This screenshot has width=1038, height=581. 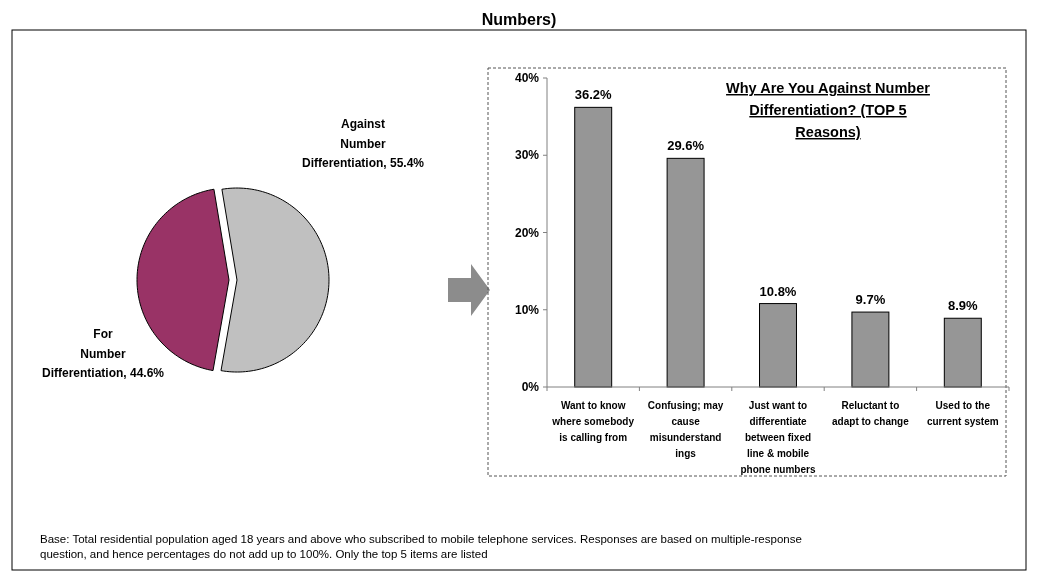 I want to click on text: Base: Total residential population aged 18 years and above who subscribed to mobile telephone services. Responses are based on multiple-response question, and hence percentages do not add up to 100%. Only the top 5 items are listed, so click(x=421, y=546).